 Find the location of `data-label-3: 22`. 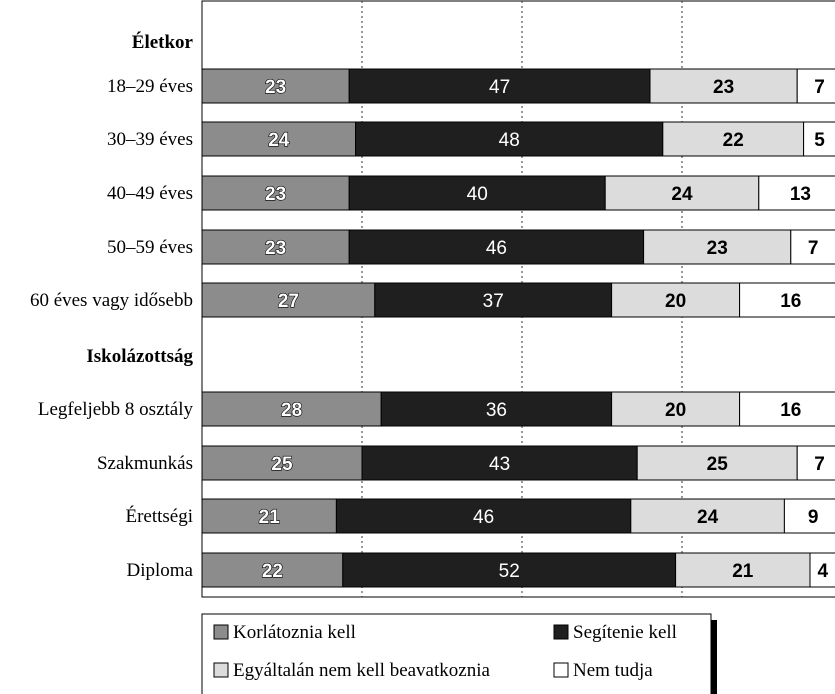

data-label-3: 22 is located at coordinates (733, 140).